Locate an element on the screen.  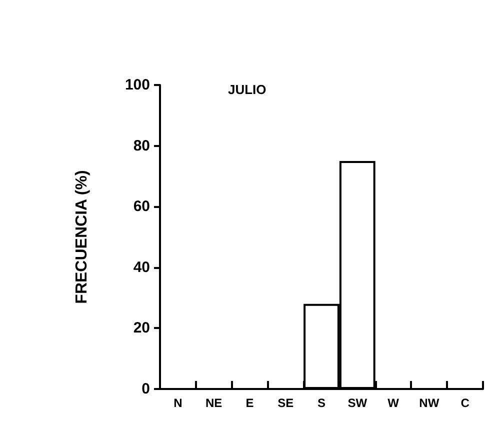
x-tick-label: SW is located at coordinates (358, 403).